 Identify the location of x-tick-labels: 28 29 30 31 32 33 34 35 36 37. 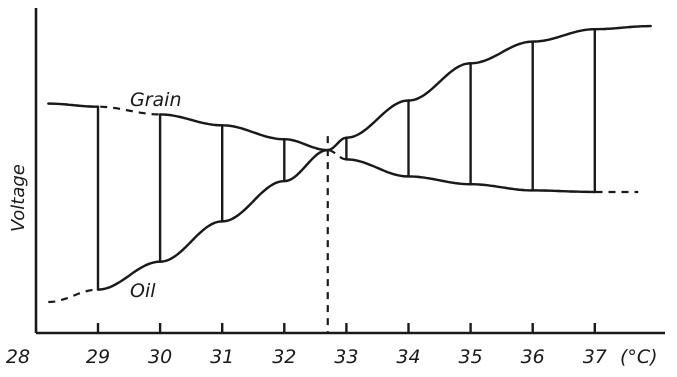
(306, 357).